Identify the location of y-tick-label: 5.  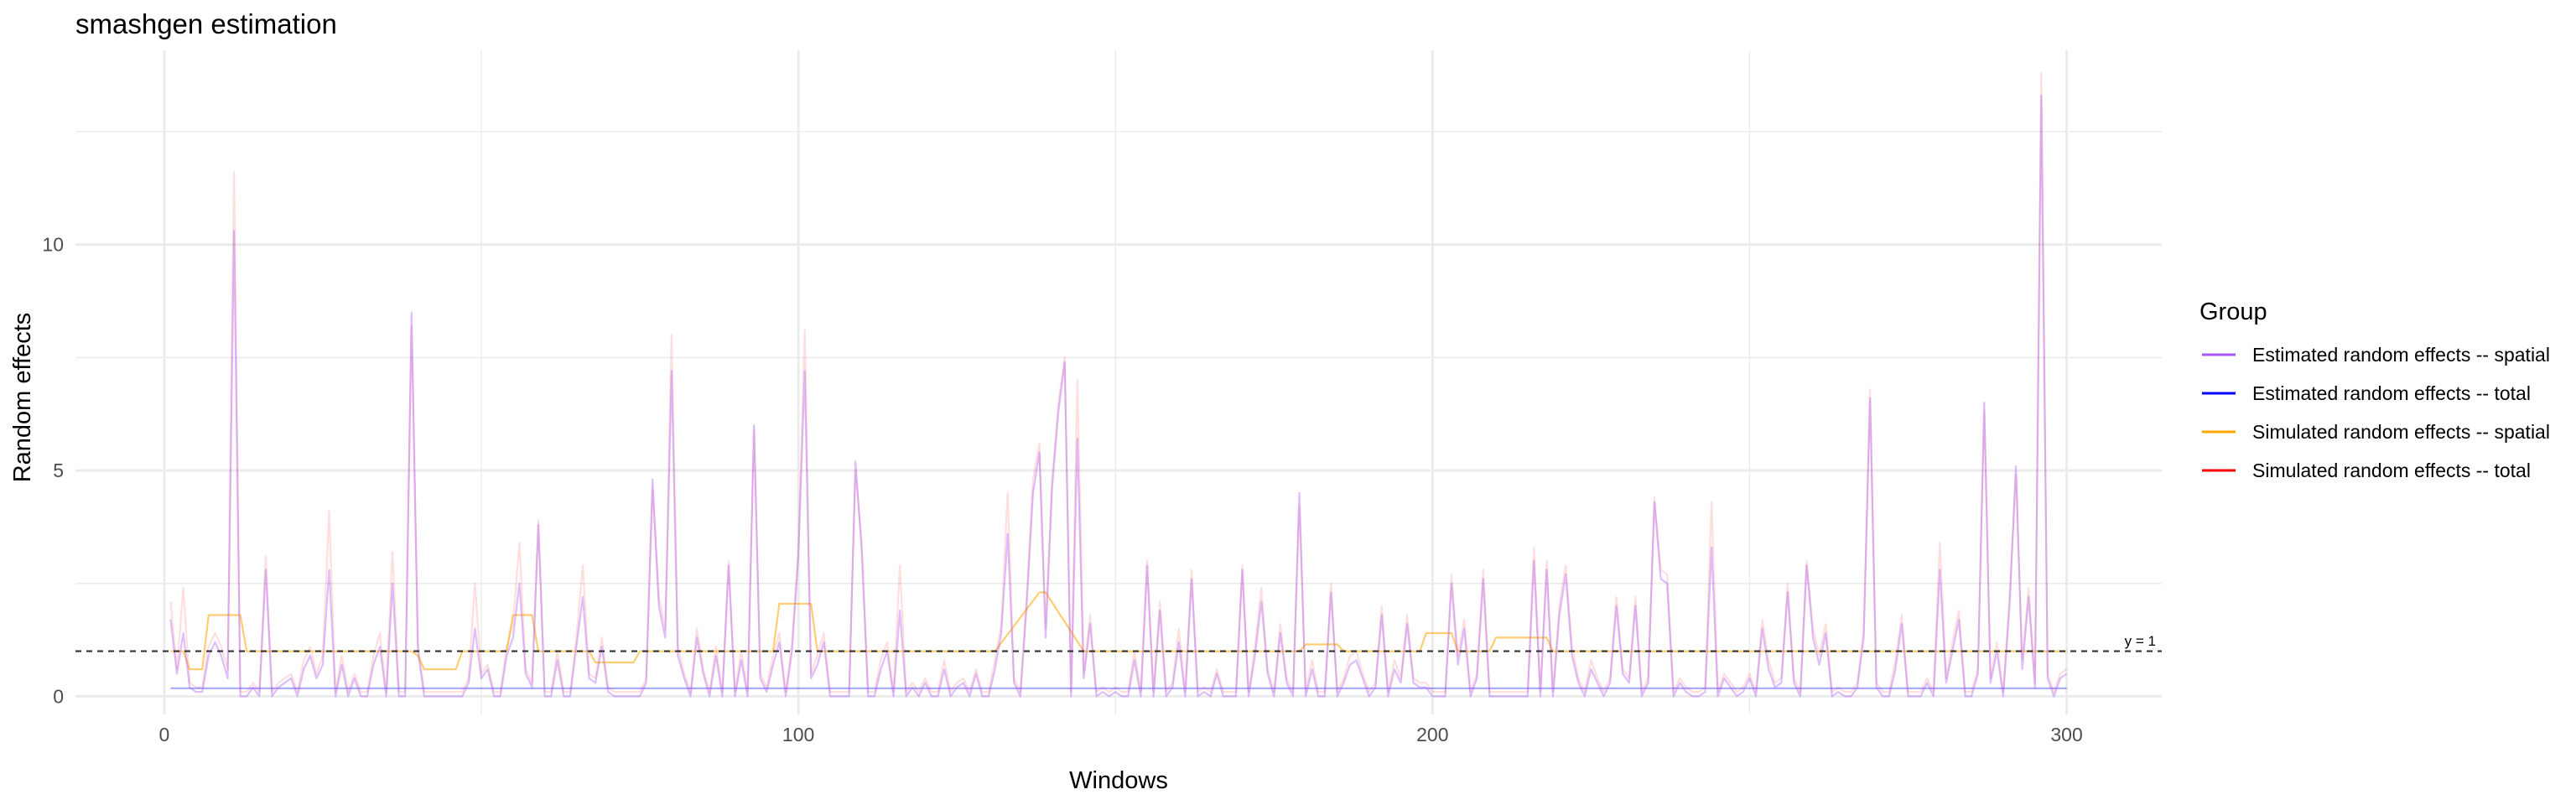
(59, 471).